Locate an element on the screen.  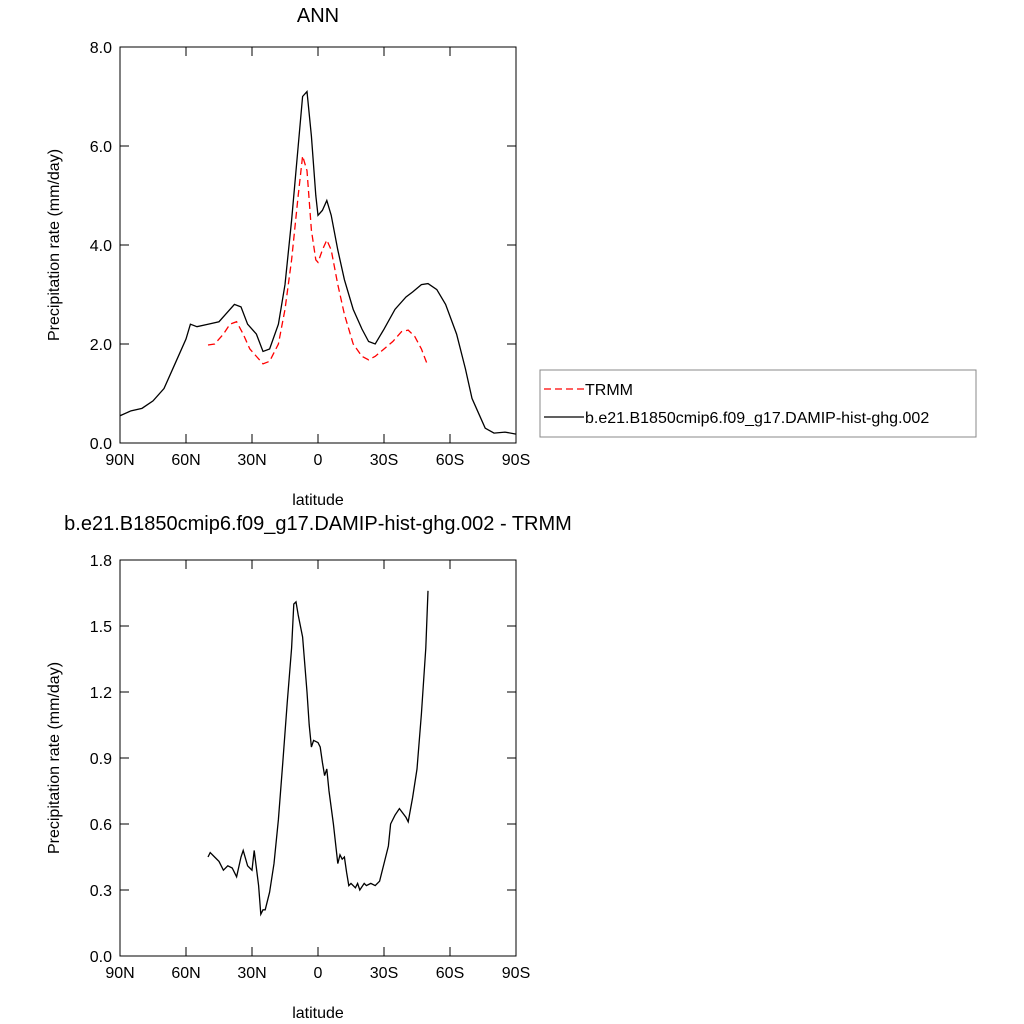
y-tick-label: 0.3 is located at coordinates (101, 891).